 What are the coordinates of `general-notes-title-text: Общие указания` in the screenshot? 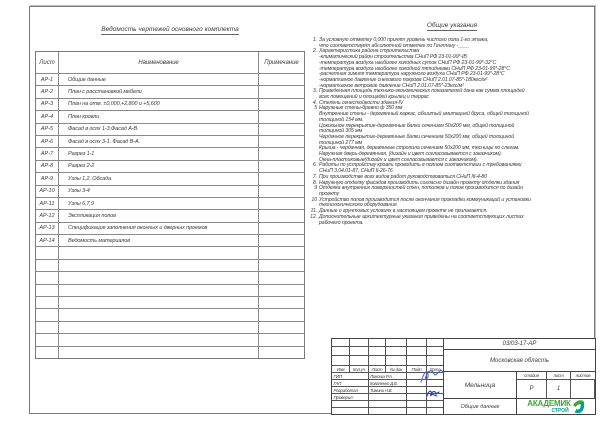 It's located at (452, 26).